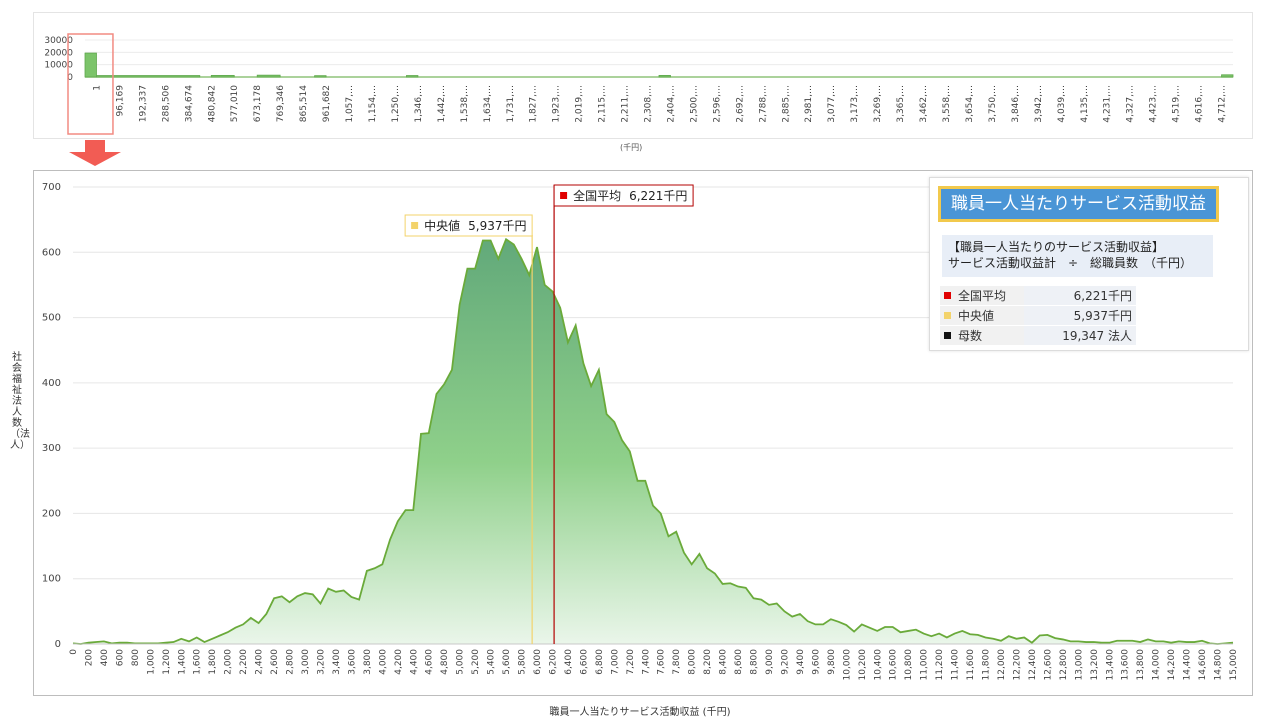 This screenshot has width=1280, height=720. What do you see at coordinates (51, 579) in the screenshot?
I see `y-tick-label: 100` at bounding box center [51, 579].